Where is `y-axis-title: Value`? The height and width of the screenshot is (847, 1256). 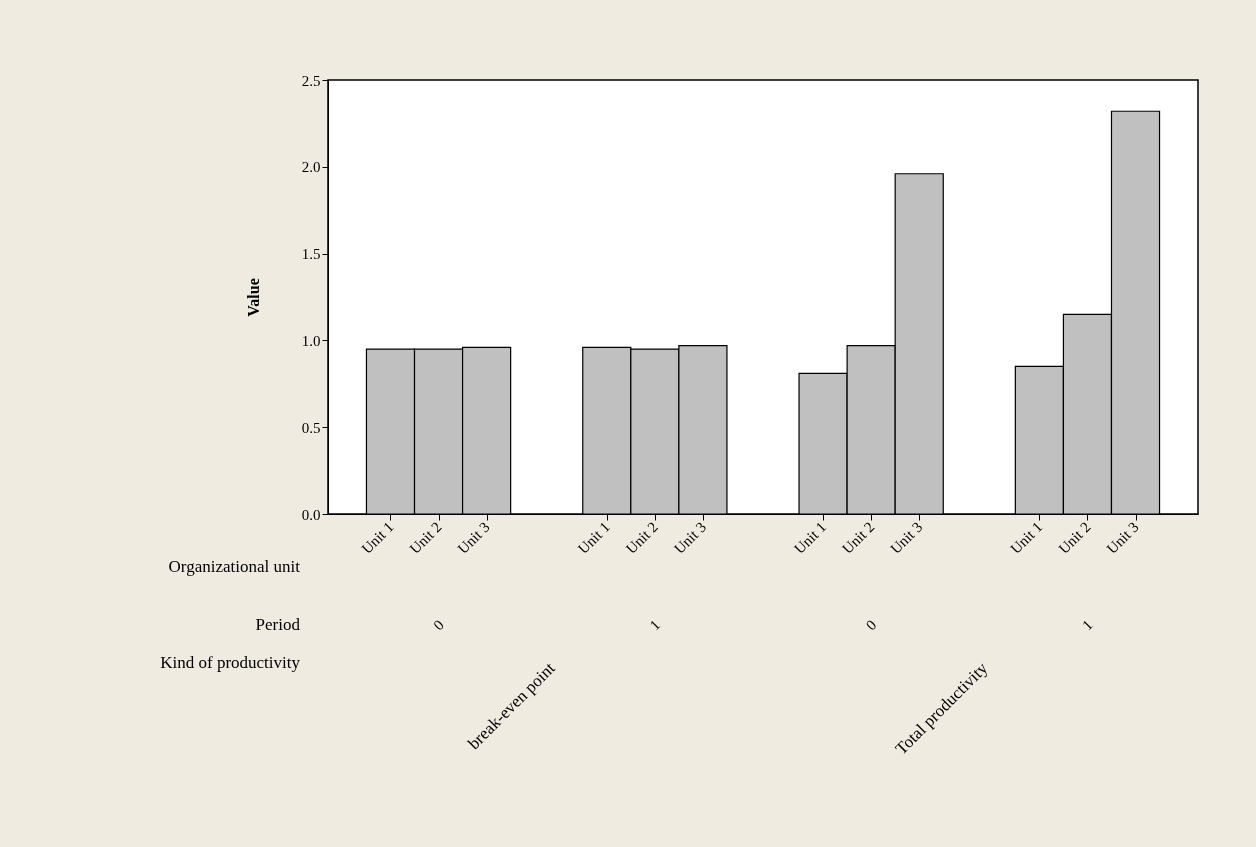
y-axis-title: Value is located at coordinates (253, 297).